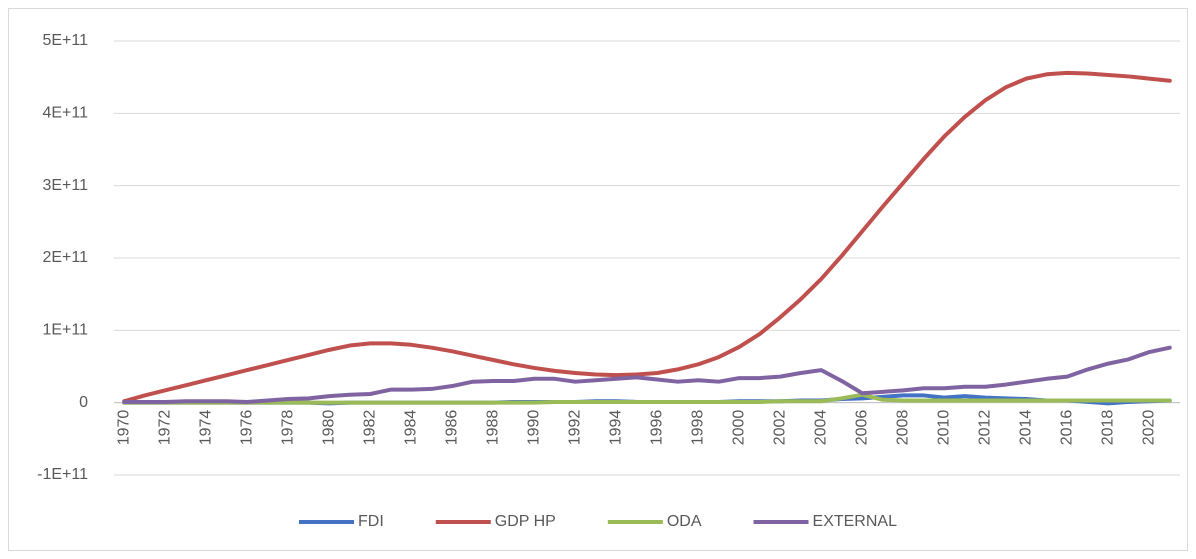  I want to click on x-tick-label: 1978, so click(287, 428).